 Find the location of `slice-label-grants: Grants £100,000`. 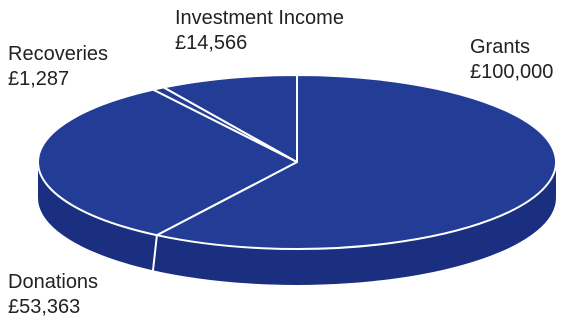

slice-label-grants: Grants £100,000 is located at coordinates (511, 60).